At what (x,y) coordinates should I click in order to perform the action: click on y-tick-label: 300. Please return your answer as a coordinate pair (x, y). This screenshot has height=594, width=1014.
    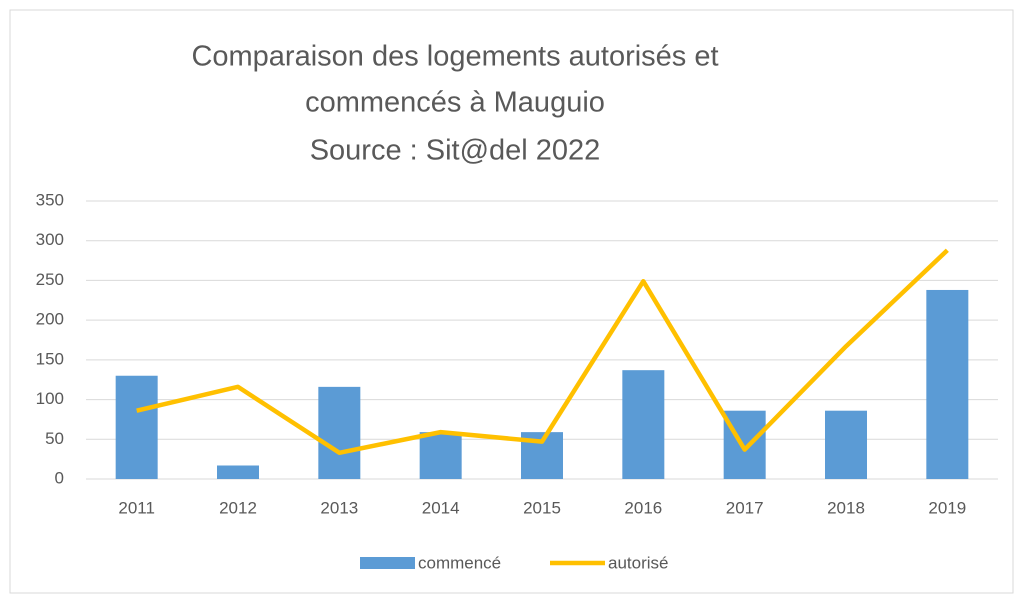
    Looking at the image, I should click on (50, 239).